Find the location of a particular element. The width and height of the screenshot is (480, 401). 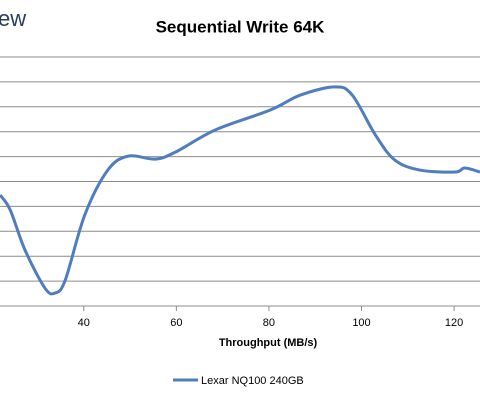

x-tick-label: 100 is located at coordinates (361, 323).